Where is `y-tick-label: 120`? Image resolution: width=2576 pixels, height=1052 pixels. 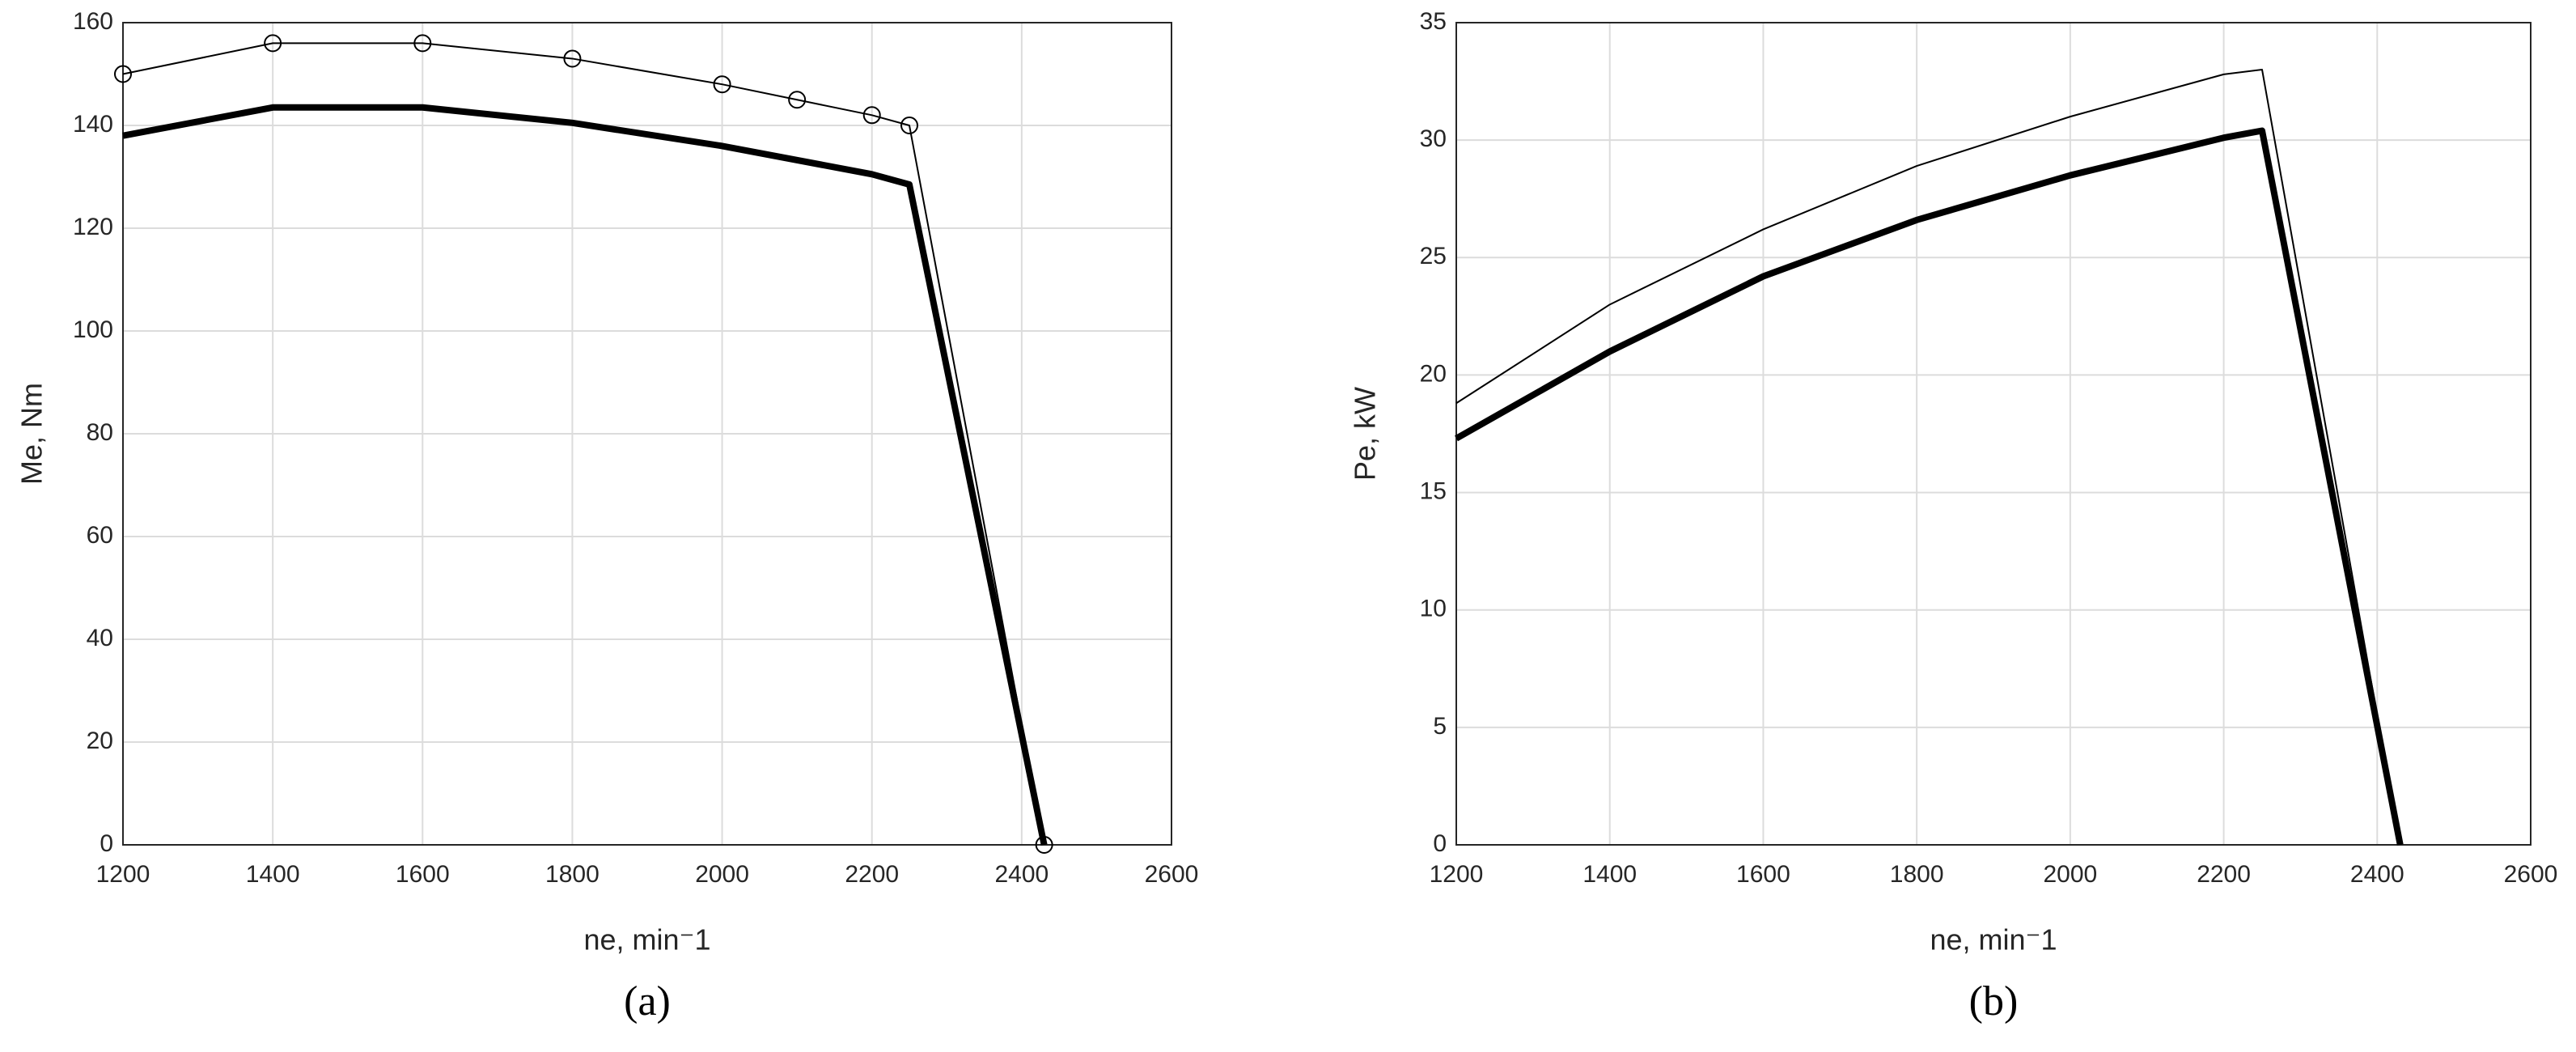 y-tick-label: 120 is located at coordinates (93, 227).